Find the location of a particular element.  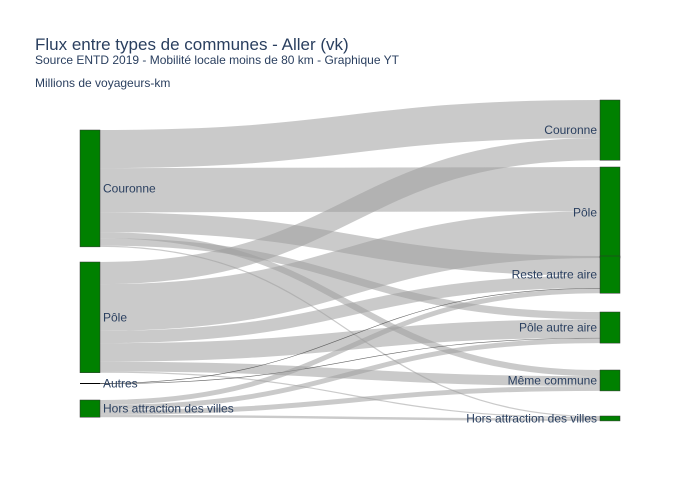

source-node-couronne is located at coordinates (90, 188).